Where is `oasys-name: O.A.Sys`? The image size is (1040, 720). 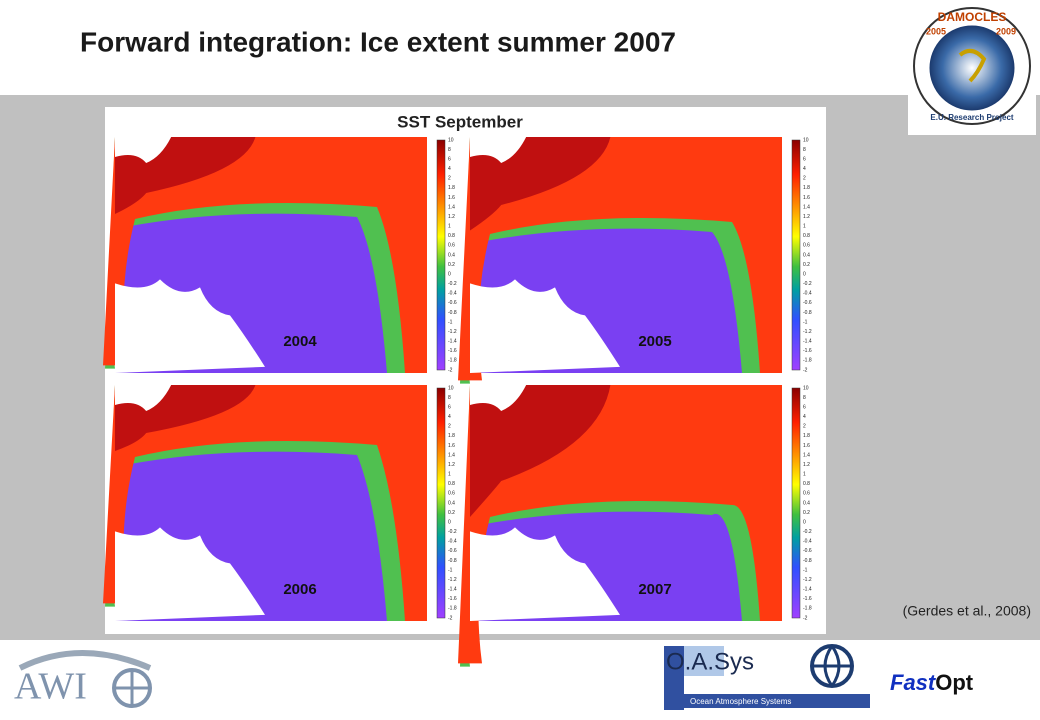
oasys-name: O.A.Sys is located at coordinates (710, 661).